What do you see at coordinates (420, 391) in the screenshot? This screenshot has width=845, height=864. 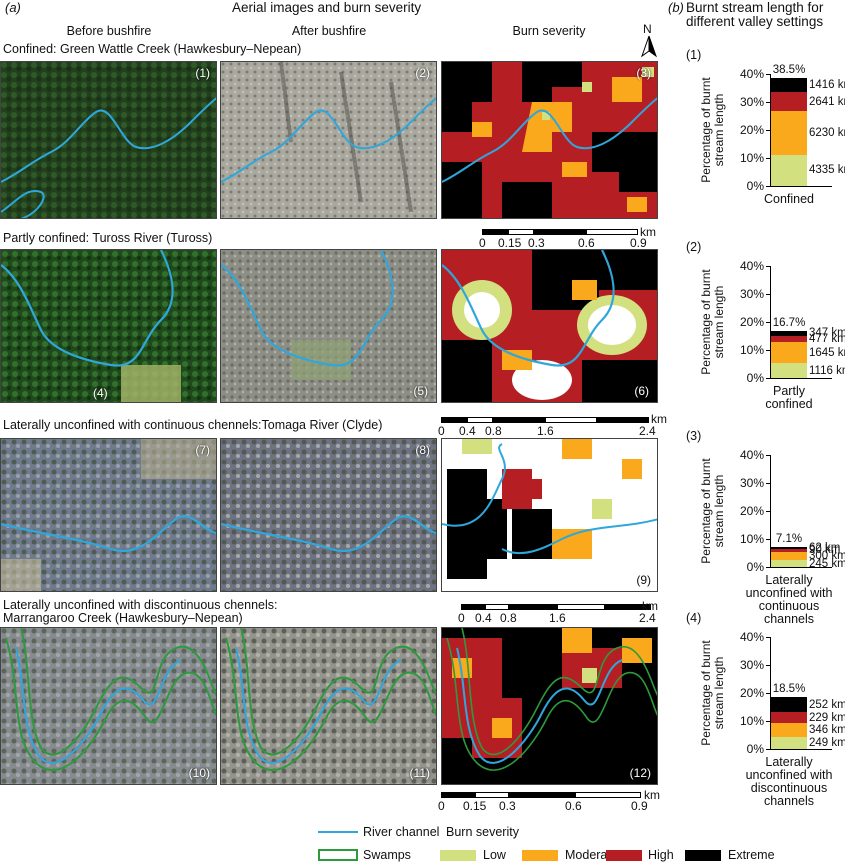 I see `panel-number-5: (5)` at bounding box center [420, 391].